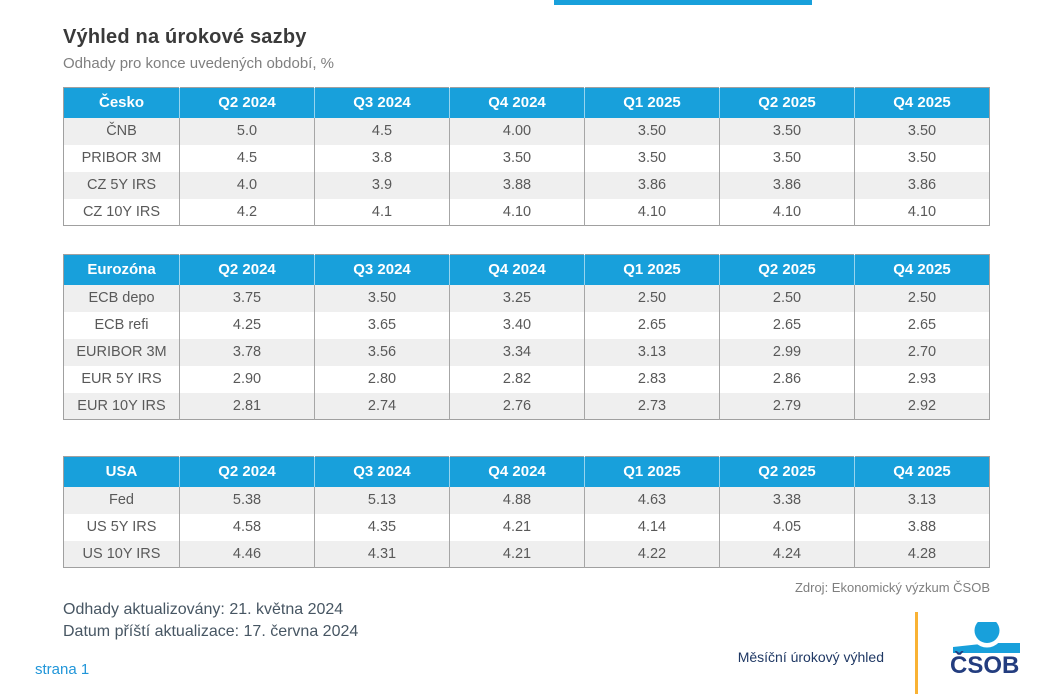 This screenshot has height=694, width=1049. I want to click on table-row: EURIBOR 3M 3.78 3.56 3.34 3.13 2.99 2.70, so click(526, 352).